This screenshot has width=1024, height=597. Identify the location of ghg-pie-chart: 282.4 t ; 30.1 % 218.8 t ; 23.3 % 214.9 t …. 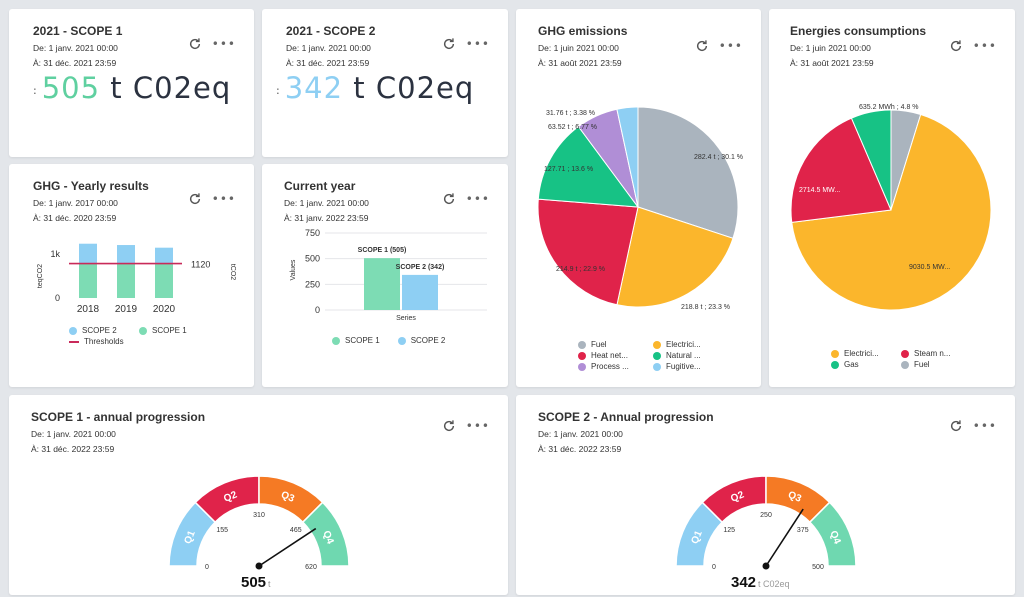
(640, 208).